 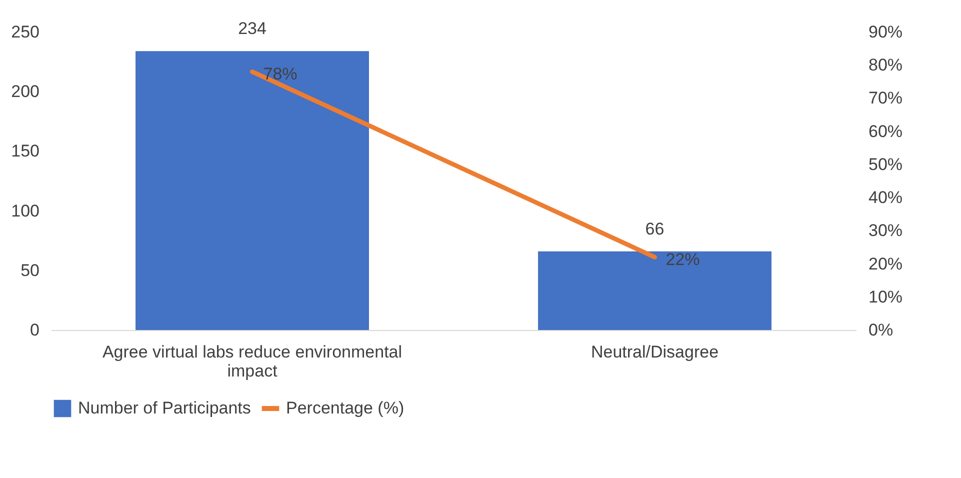 What do you see at coordinates (25, 92) in the screenshot?
I see `y-tick-label: 200` at bounding box center [25, 92].